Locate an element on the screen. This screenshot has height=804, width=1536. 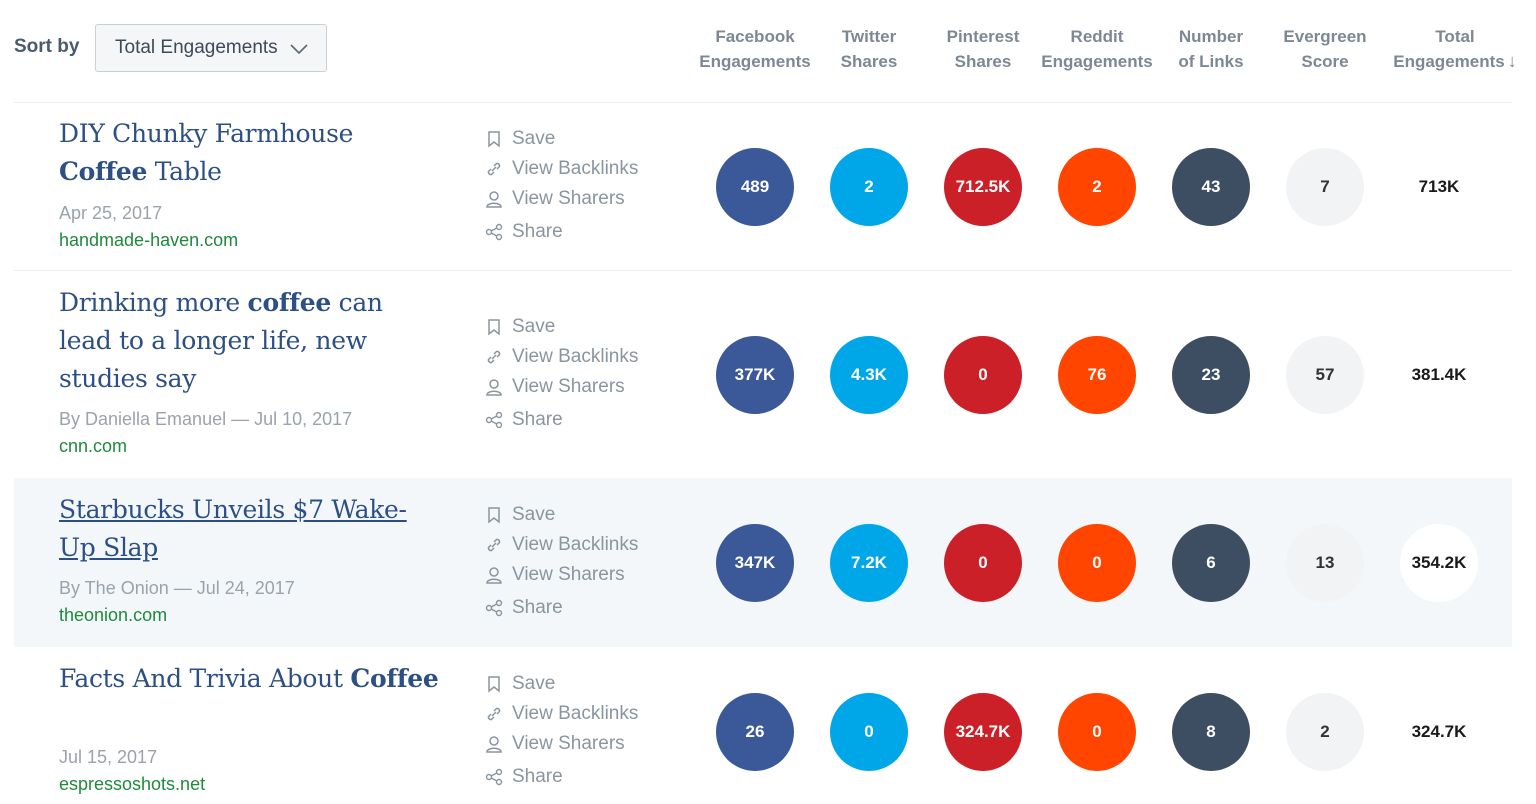
title-text: Starbucks Unveils $7 Wake-Up Slap is located at coordinates (233, 528).